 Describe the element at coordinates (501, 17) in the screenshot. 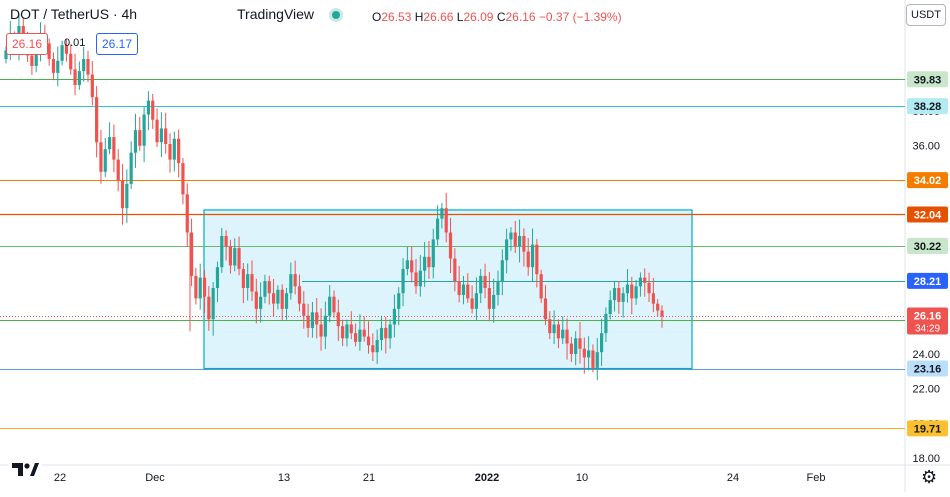

I see `close-label: C` at that location.